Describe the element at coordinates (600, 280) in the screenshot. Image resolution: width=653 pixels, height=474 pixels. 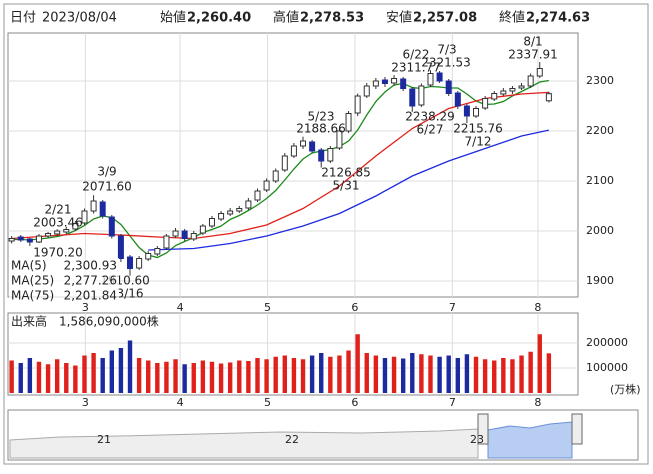
I see `y-tick-label: 1900` at that location.